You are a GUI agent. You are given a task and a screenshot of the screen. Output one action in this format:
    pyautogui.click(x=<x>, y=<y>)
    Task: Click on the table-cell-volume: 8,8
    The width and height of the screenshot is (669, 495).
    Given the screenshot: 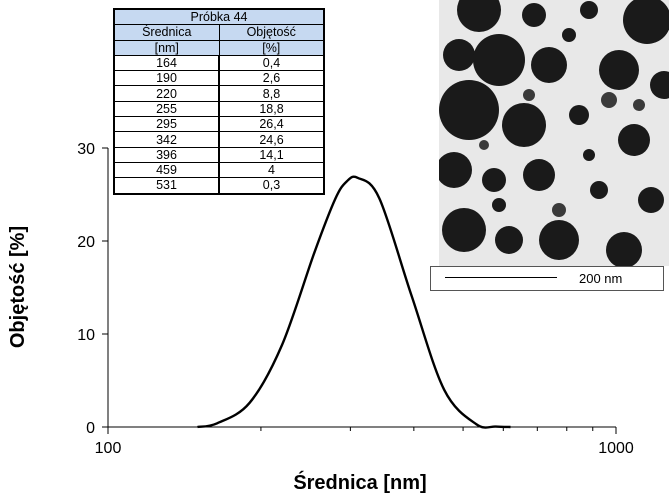 What is the action you would take?
    pyautogui.click(x=271, y=93)
    